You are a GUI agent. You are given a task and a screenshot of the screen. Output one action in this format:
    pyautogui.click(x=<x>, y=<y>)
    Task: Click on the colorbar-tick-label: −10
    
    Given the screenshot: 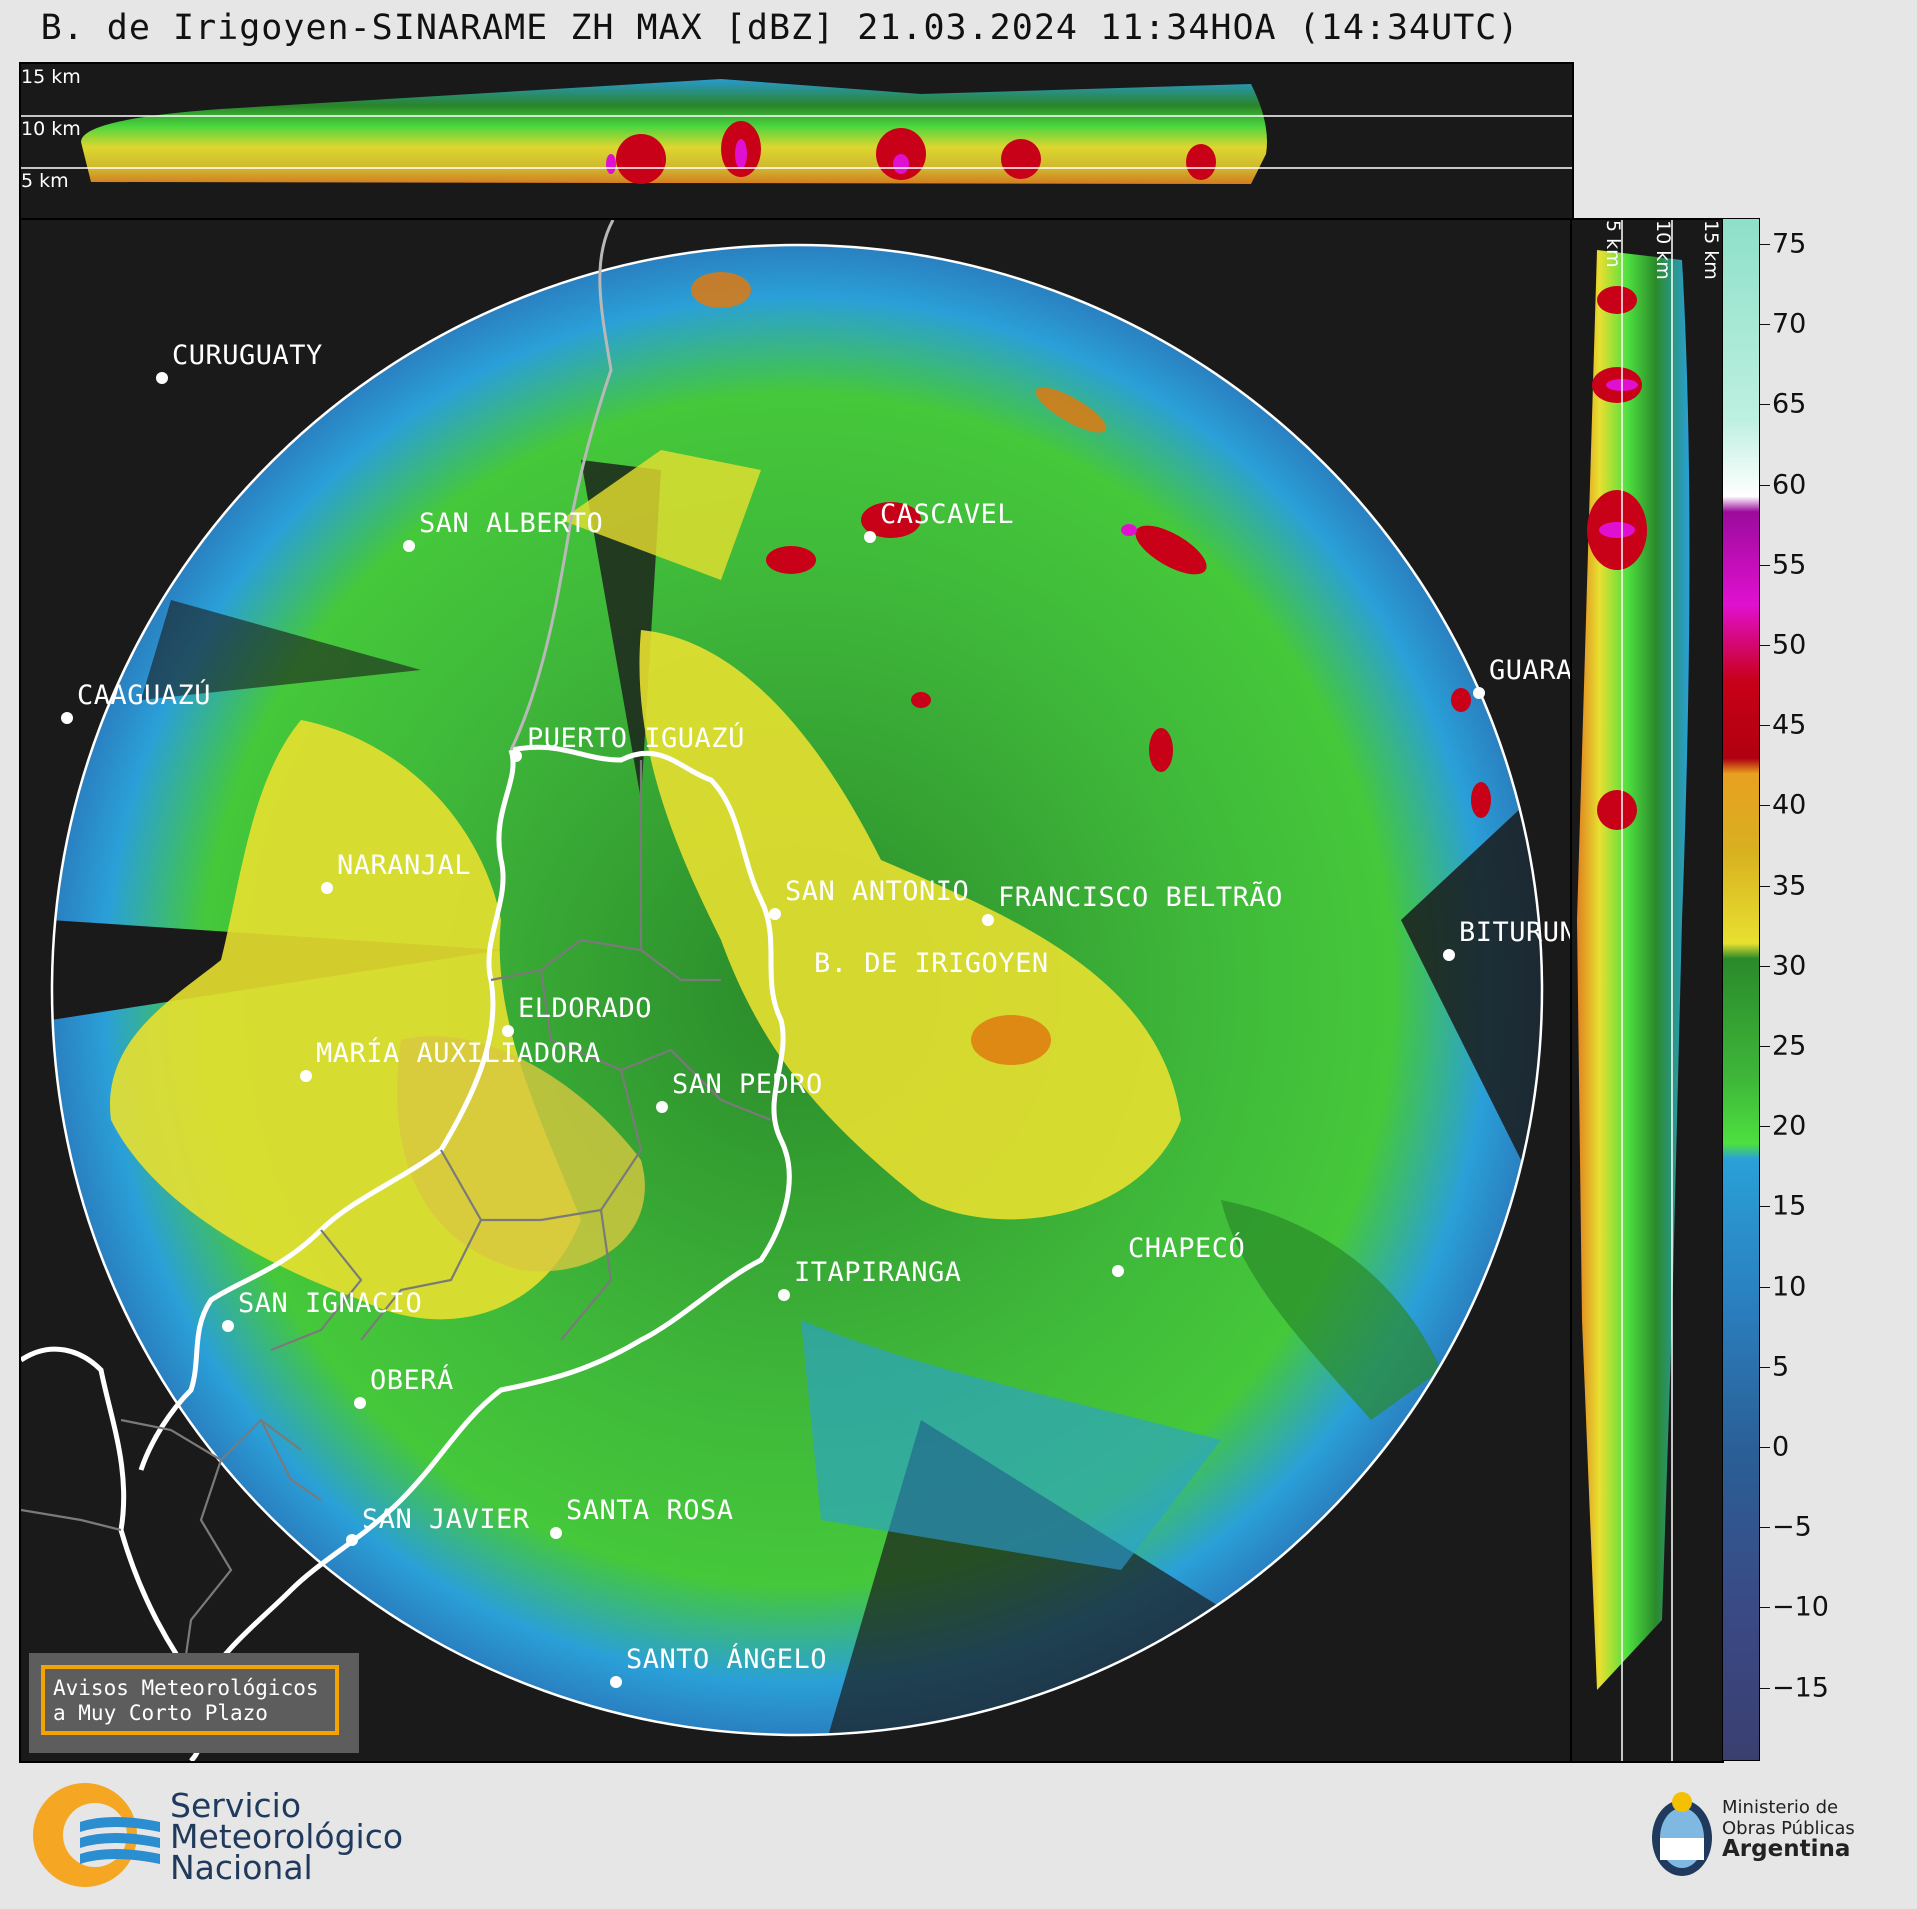 What is the action you would take?
    pyautogui.click(x=1800, y=1607)
    